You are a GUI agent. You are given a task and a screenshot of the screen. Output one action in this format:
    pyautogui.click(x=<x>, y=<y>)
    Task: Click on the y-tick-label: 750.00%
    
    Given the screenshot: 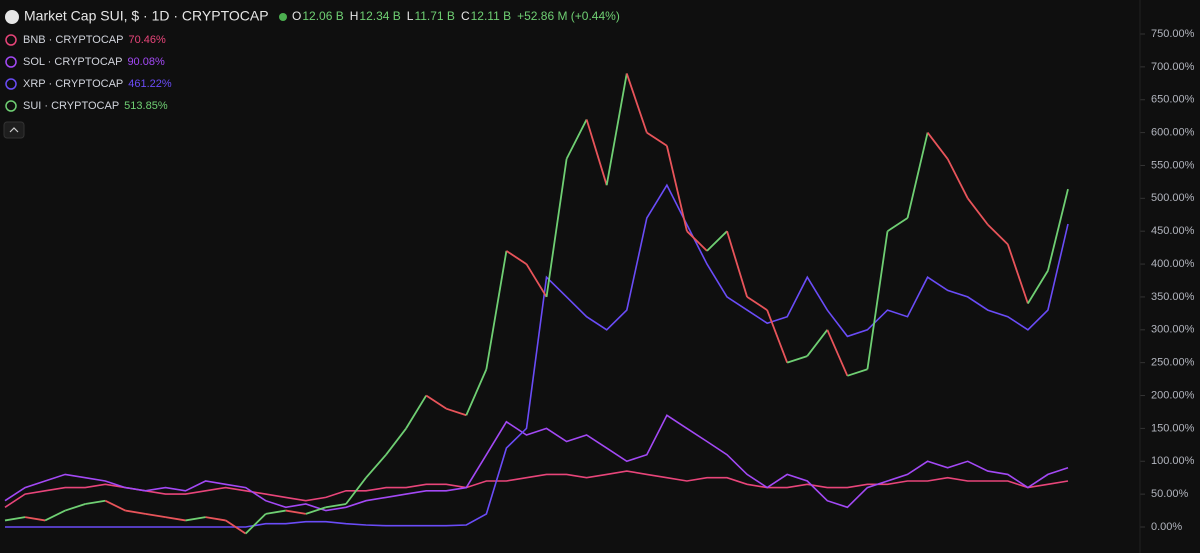 What is the action you would take?
    pyautogui.click(x=1173, y=34)
    